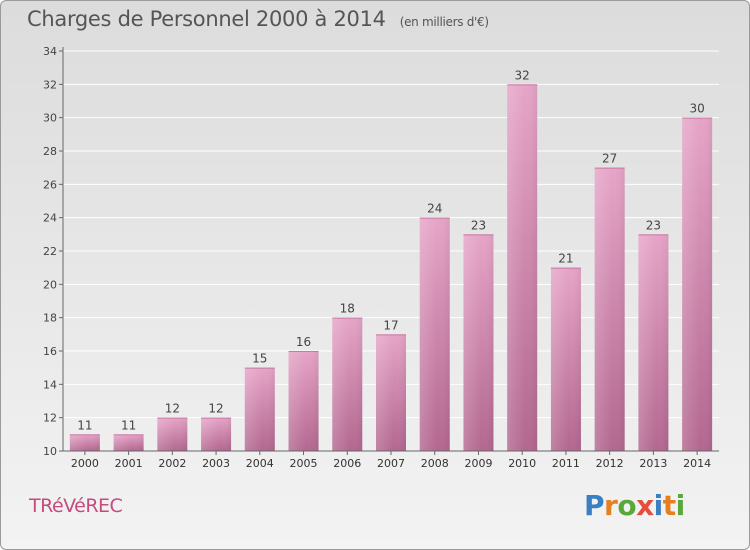 The width and height of the screenshot is (750, 550). I want to click on y-tick-label: 26, so click(50, 184).